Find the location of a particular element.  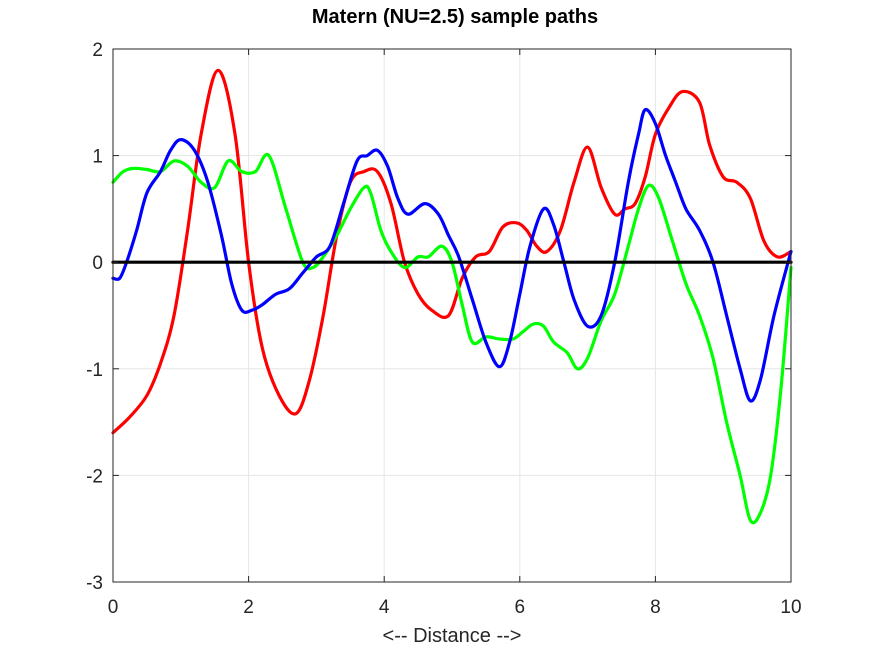

x-tick-label: 2 is located at coordinates (248, 607).